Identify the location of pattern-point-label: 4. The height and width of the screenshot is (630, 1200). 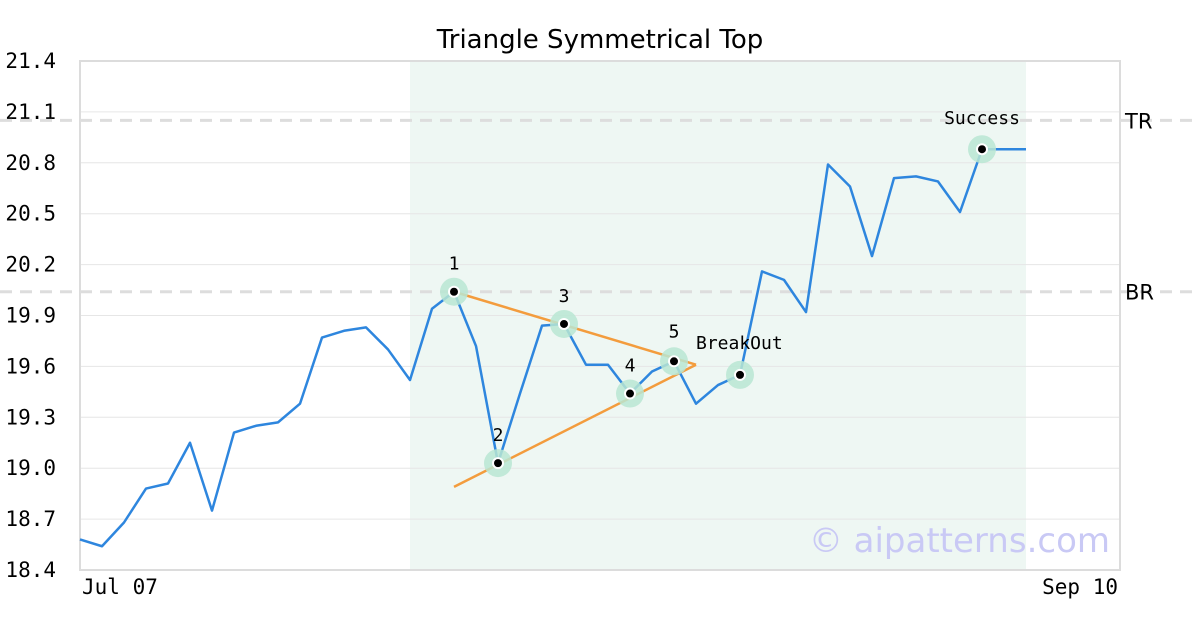
(630, 366).